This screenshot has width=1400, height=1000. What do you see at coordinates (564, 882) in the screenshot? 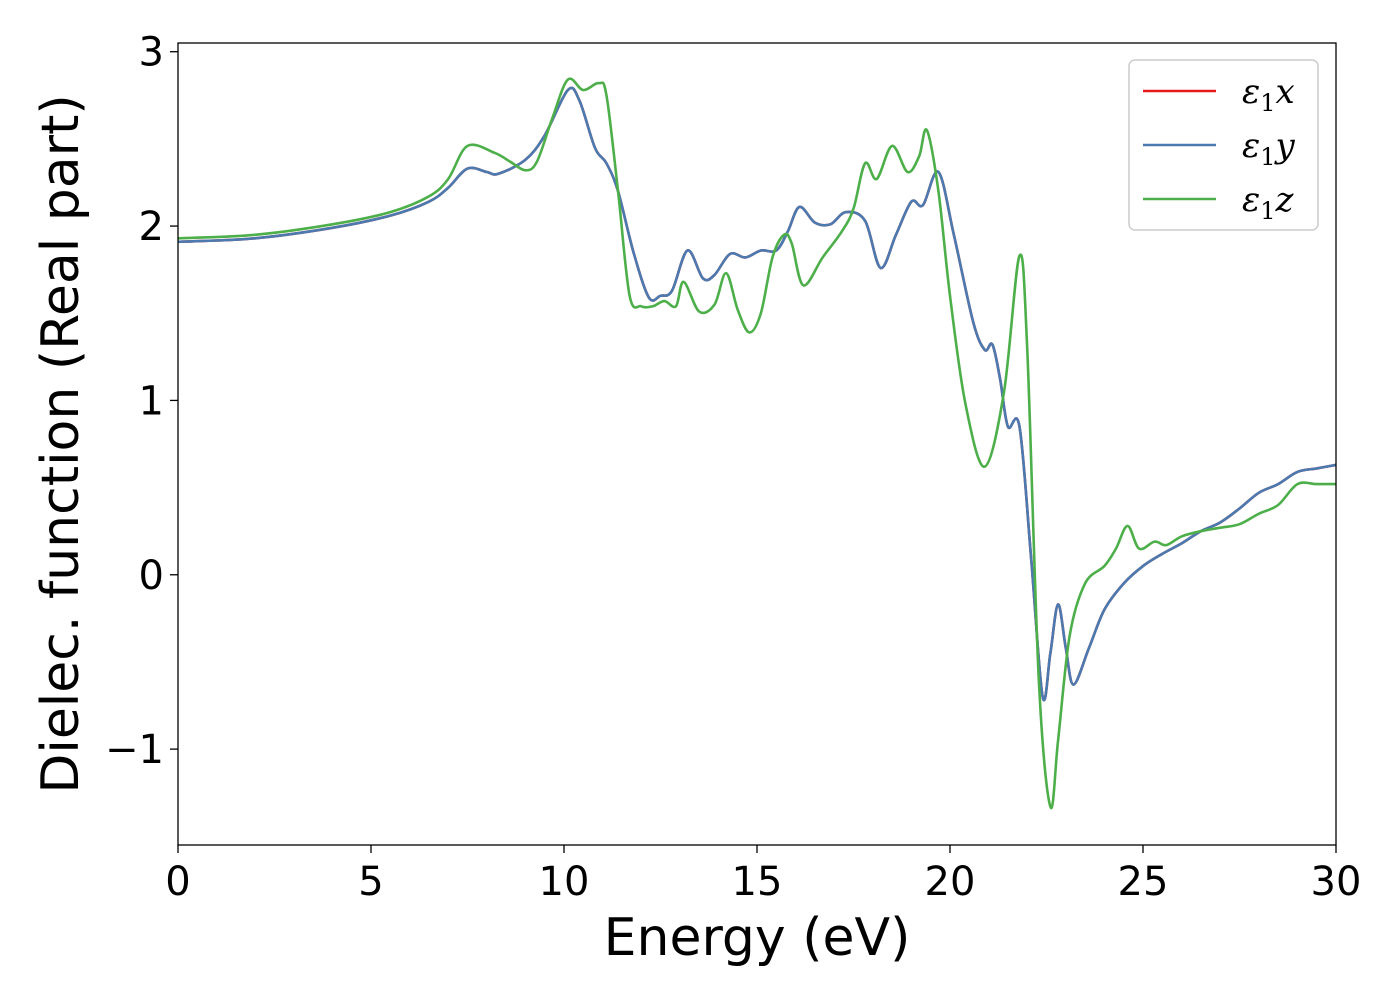
I see `x-tick-label: 10` at bounding box center [564, 882].